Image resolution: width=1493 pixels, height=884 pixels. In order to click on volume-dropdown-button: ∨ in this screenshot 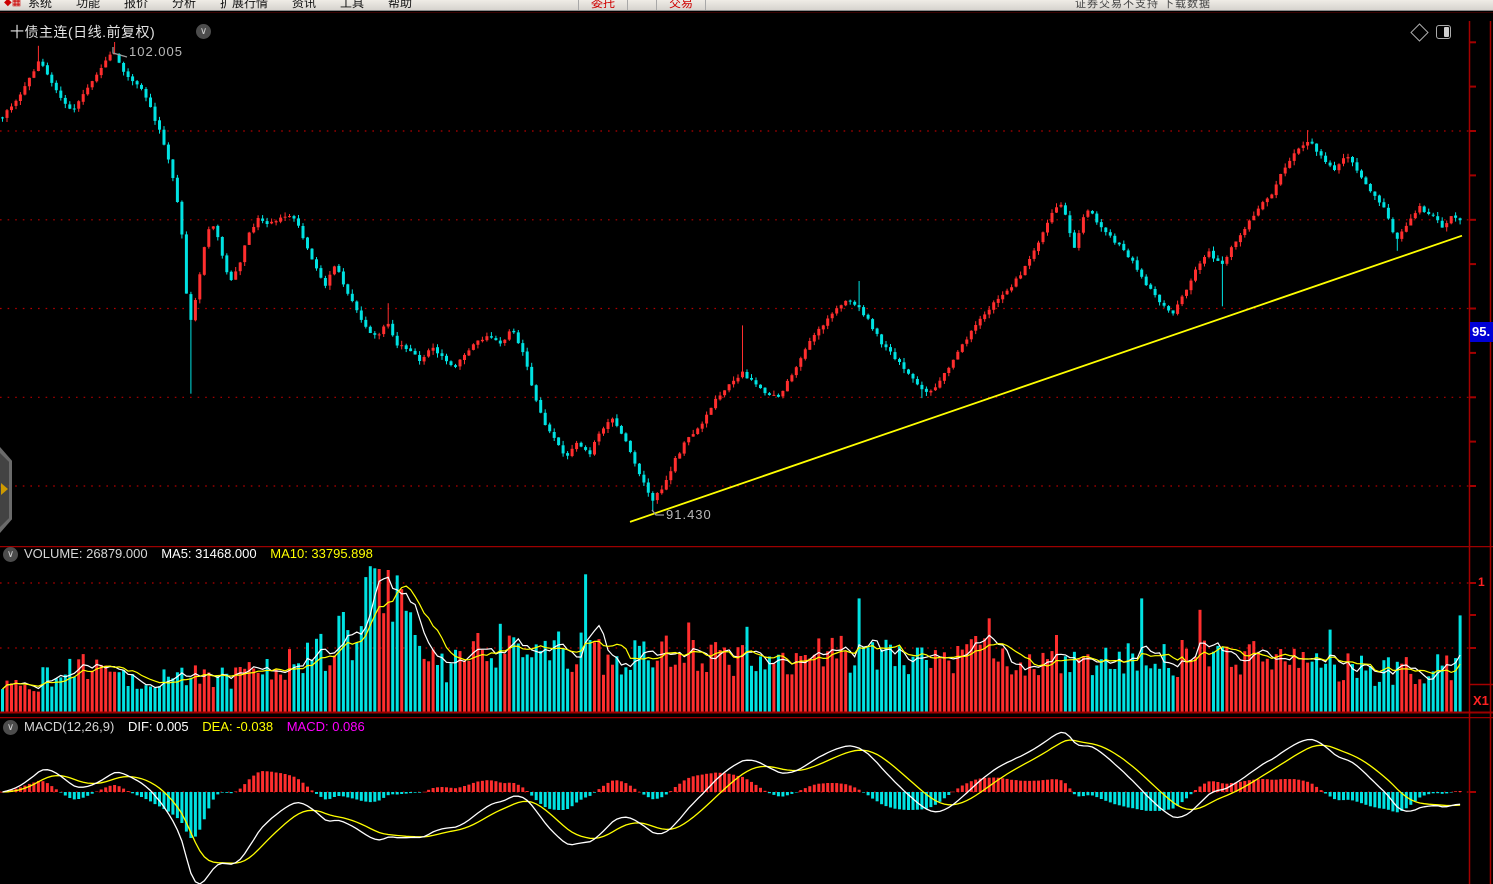, I will do `click(10, 554)`.